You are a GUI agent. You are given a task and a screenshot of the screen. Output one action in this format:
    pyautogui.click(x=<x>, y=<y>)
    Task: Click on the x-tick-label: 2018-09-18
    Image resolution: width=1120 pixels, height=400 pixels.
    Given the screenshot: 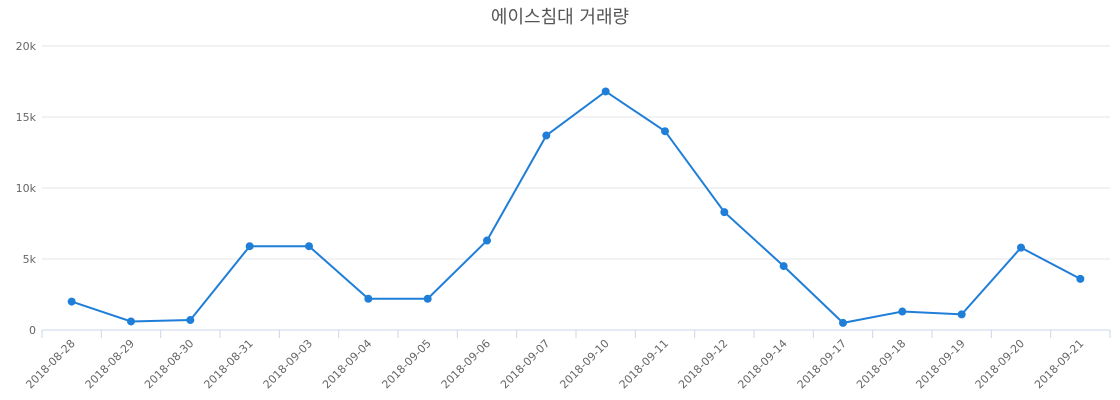 What is the action you would take?
    pyautogui.click(x=881, y=364)
    